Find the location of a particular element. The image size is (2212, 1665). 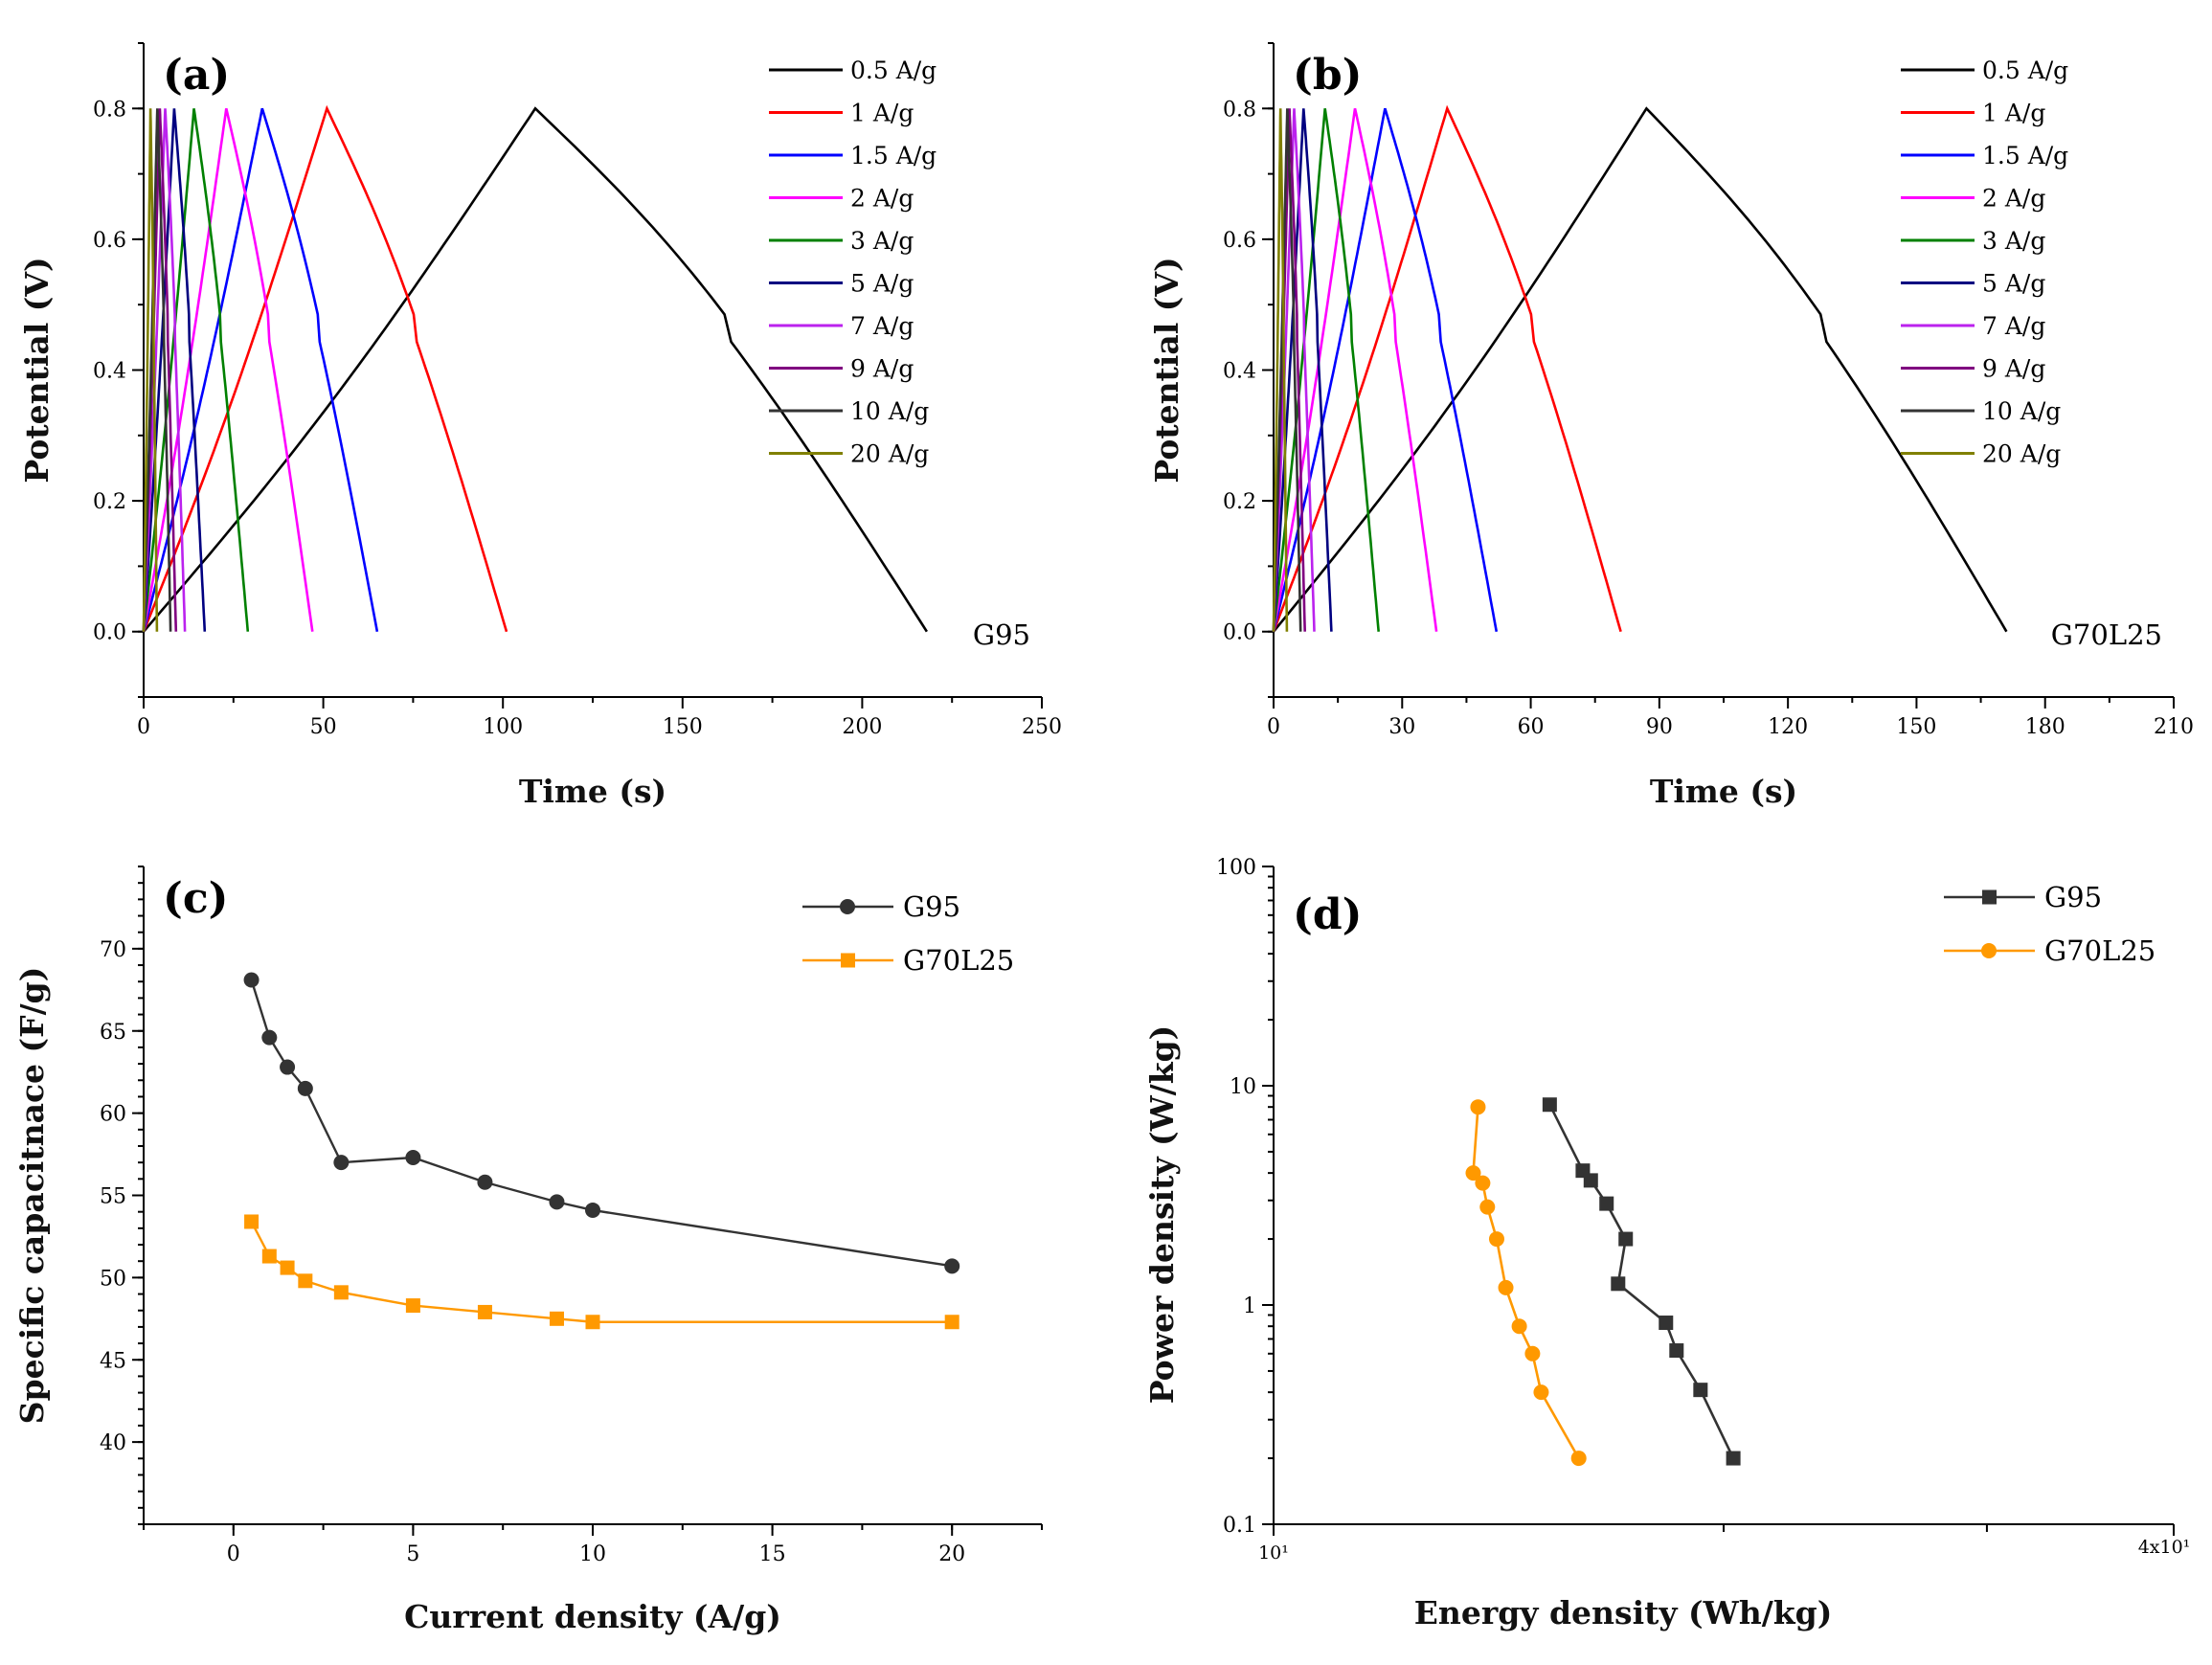

y-tick-label: 0.6 is located at coordinates (109, 241).